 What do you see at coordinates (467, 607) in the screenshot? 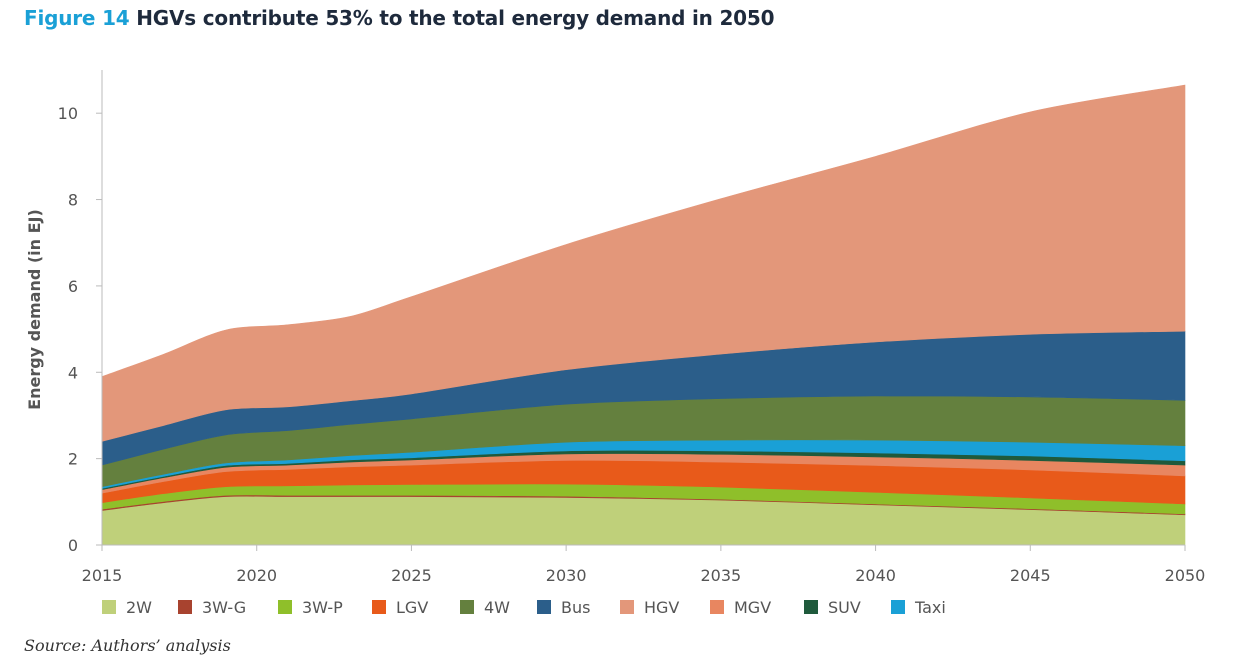
I see `legend-swatch-4w` at bounding box center [467, 607].